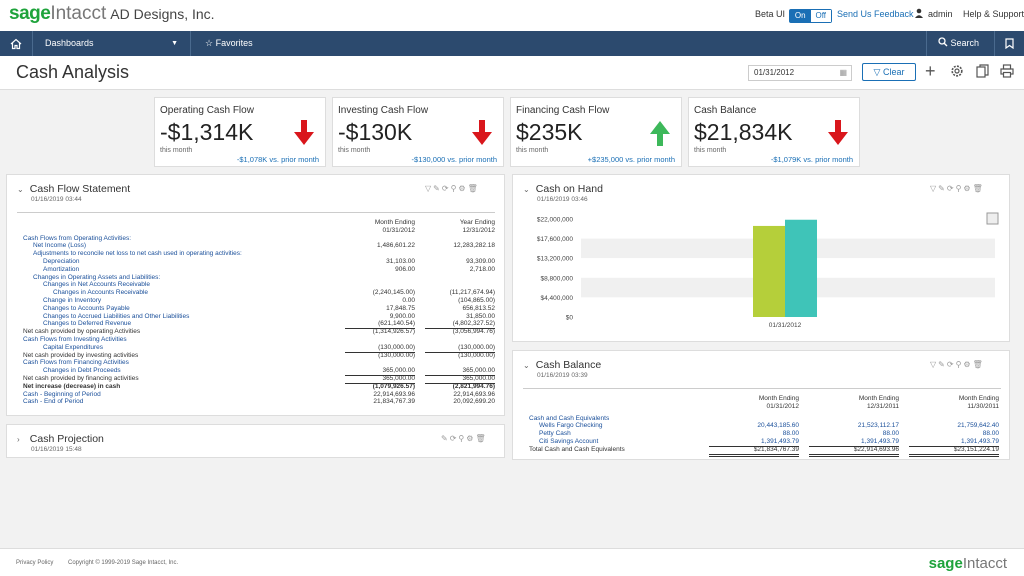 Image resolution: width=1024 pixels, height=576 pixels. Describe the element at coordinates (555, 239) in the screenshot. I see `y-tick-label: $17,600,000` at that location.